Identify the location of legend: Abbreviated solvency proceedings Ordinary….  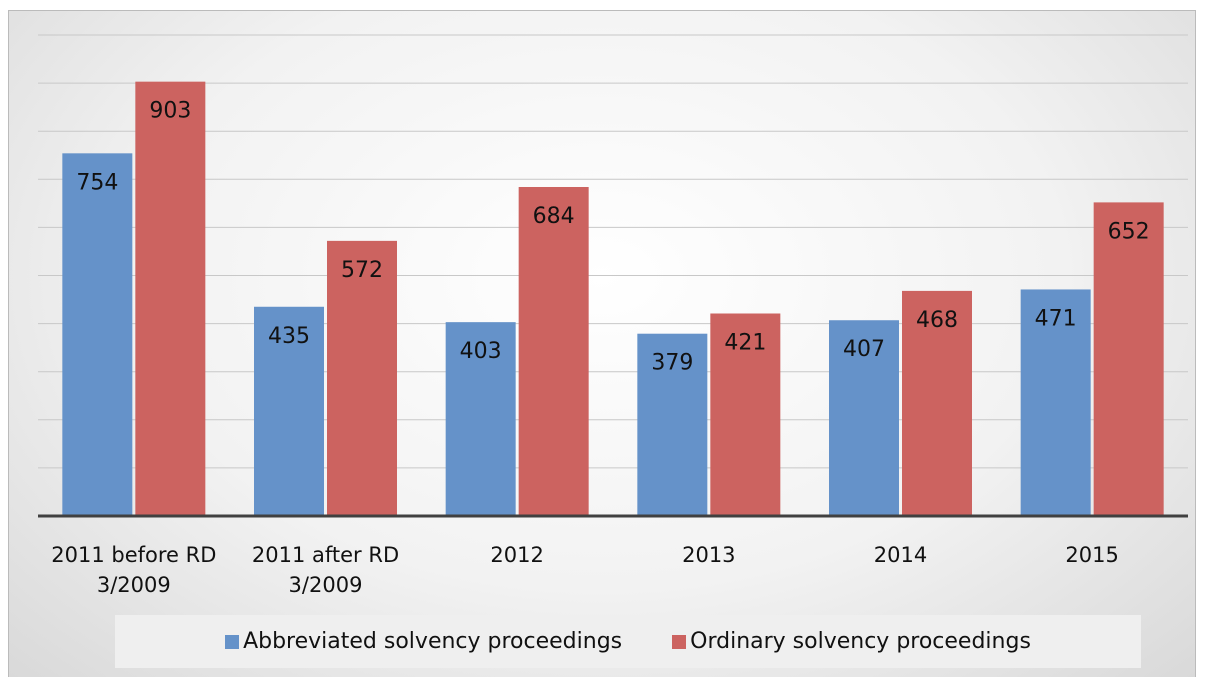
(628, 641).